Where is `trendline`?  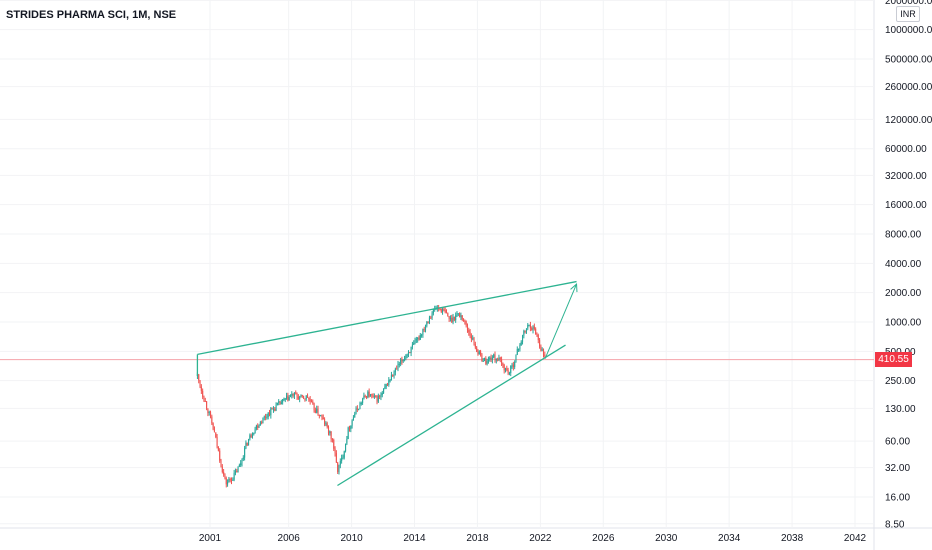 trendline is located at coordinates (387, 318).